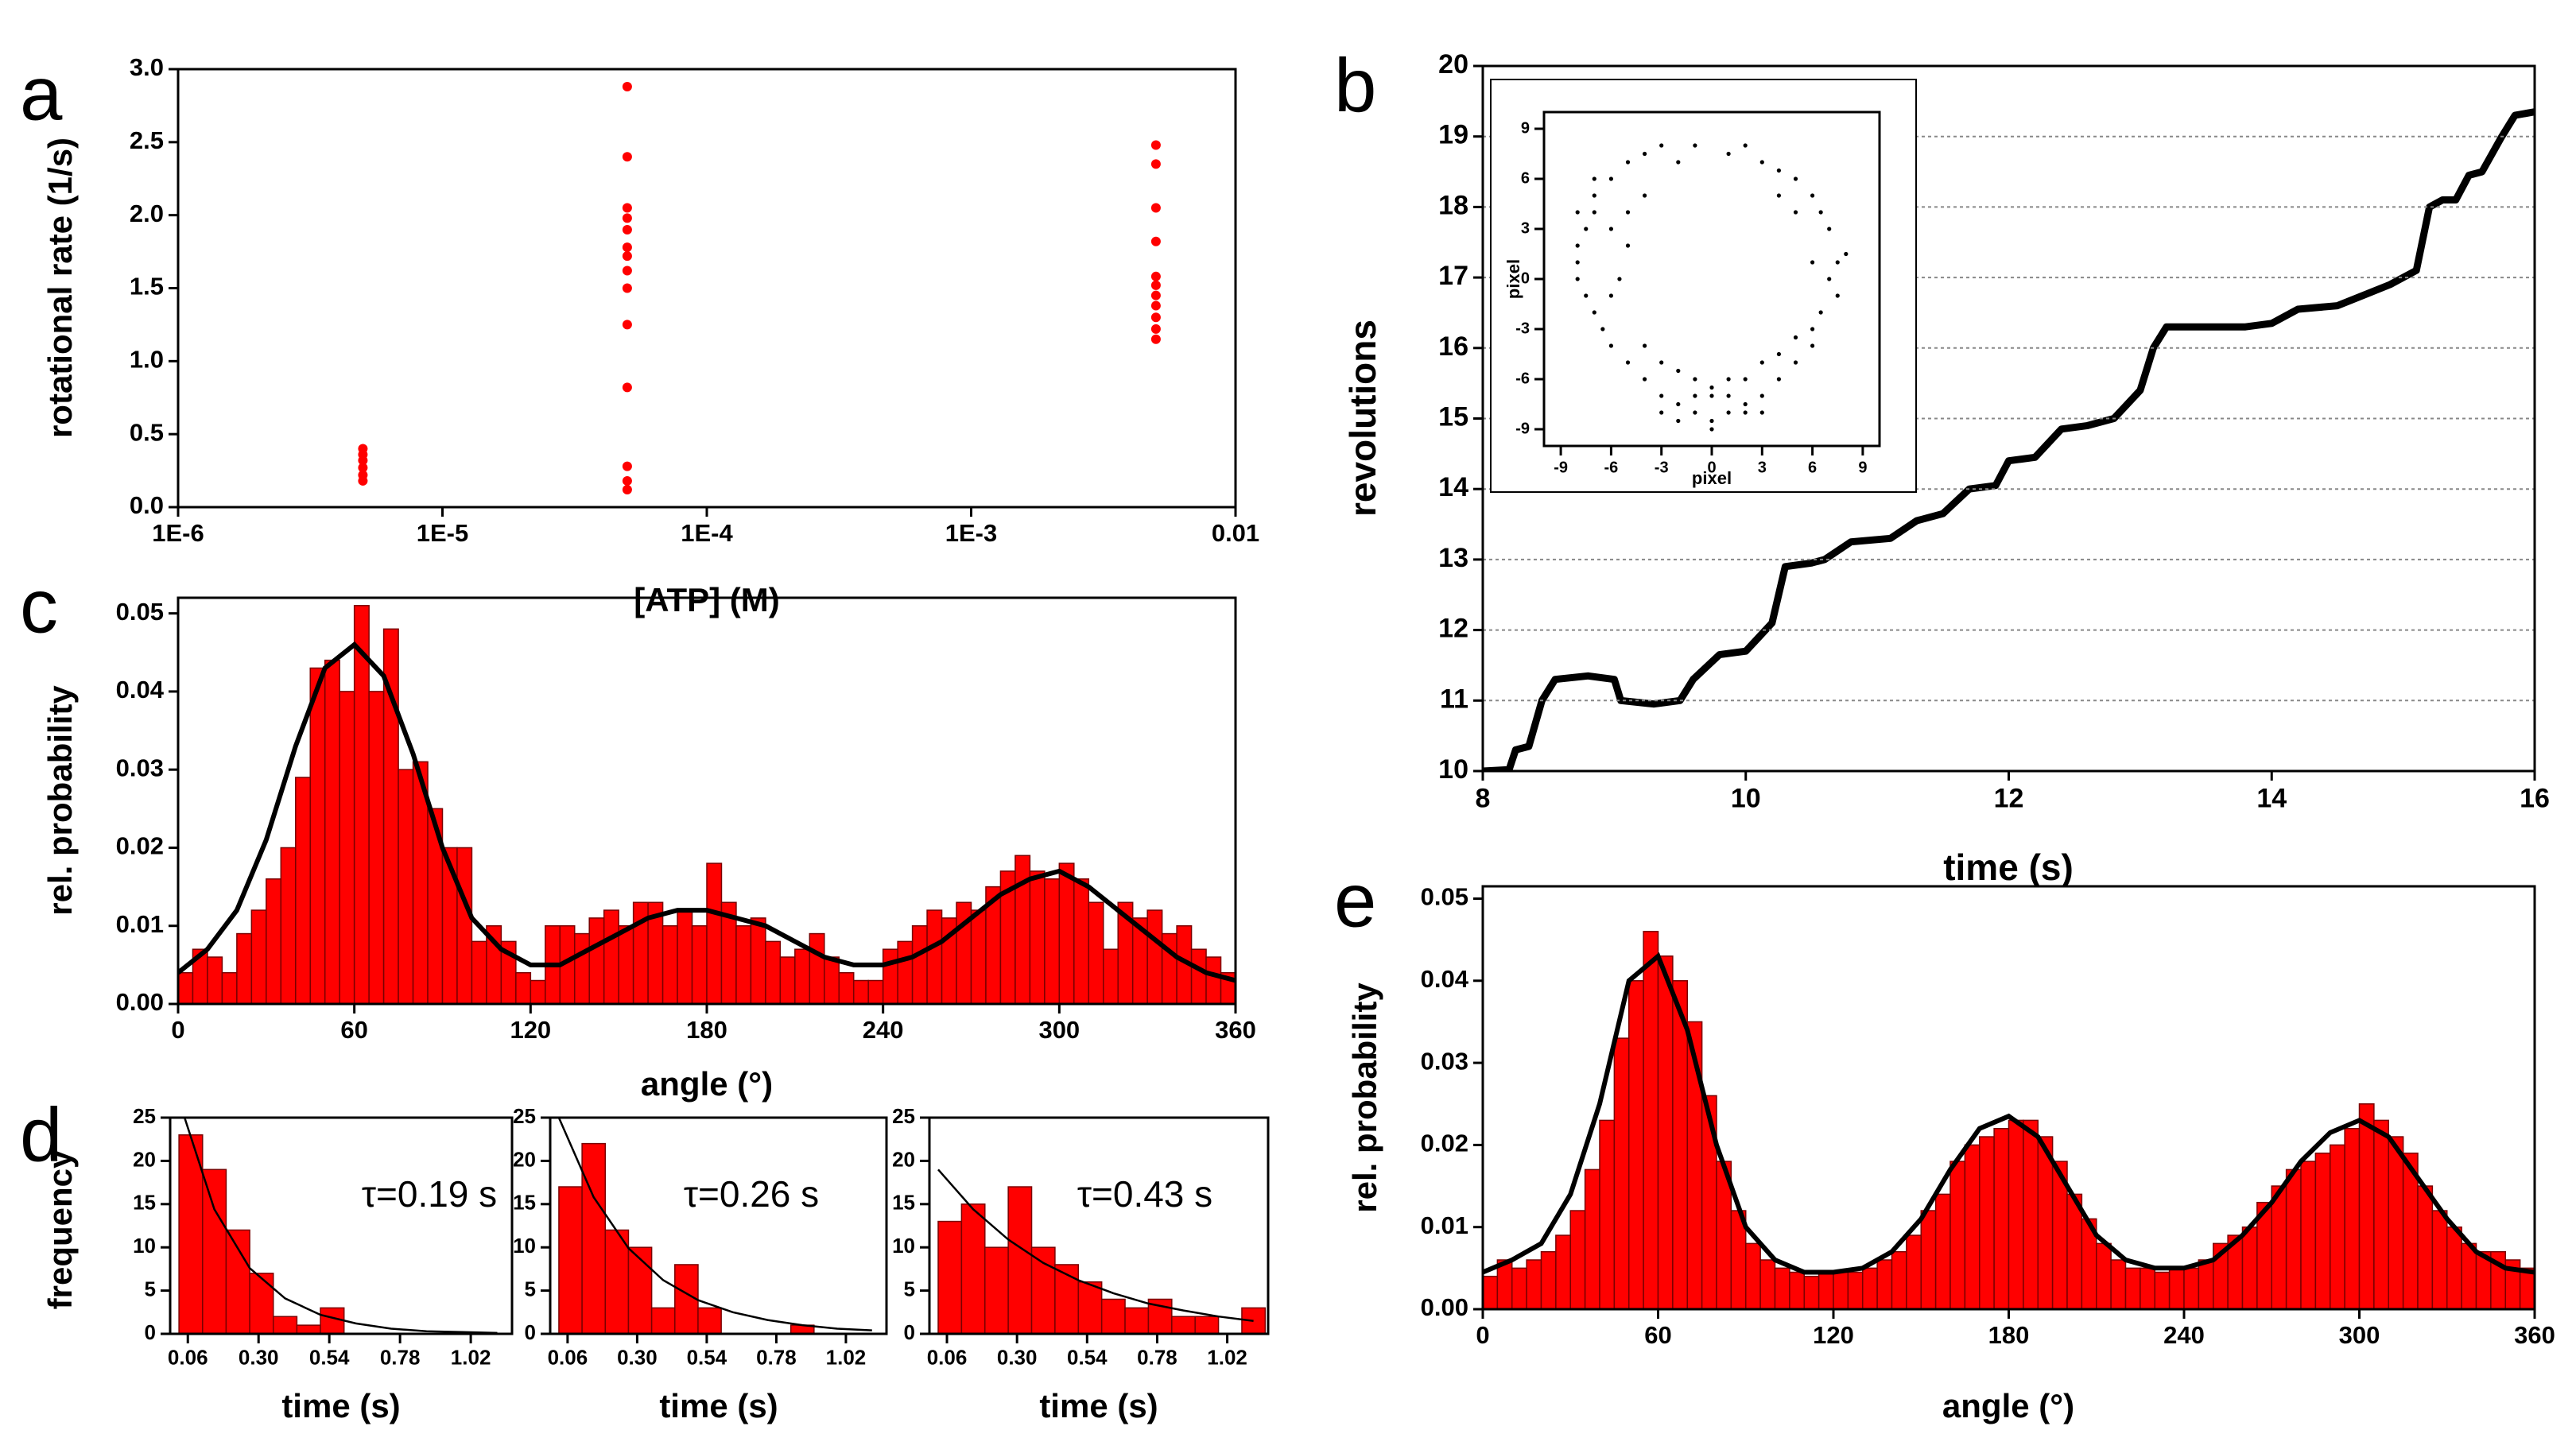  Describe the element at coordinates (2535, 798) in the screenshot. I see `x-tick-label: 16` at that location.